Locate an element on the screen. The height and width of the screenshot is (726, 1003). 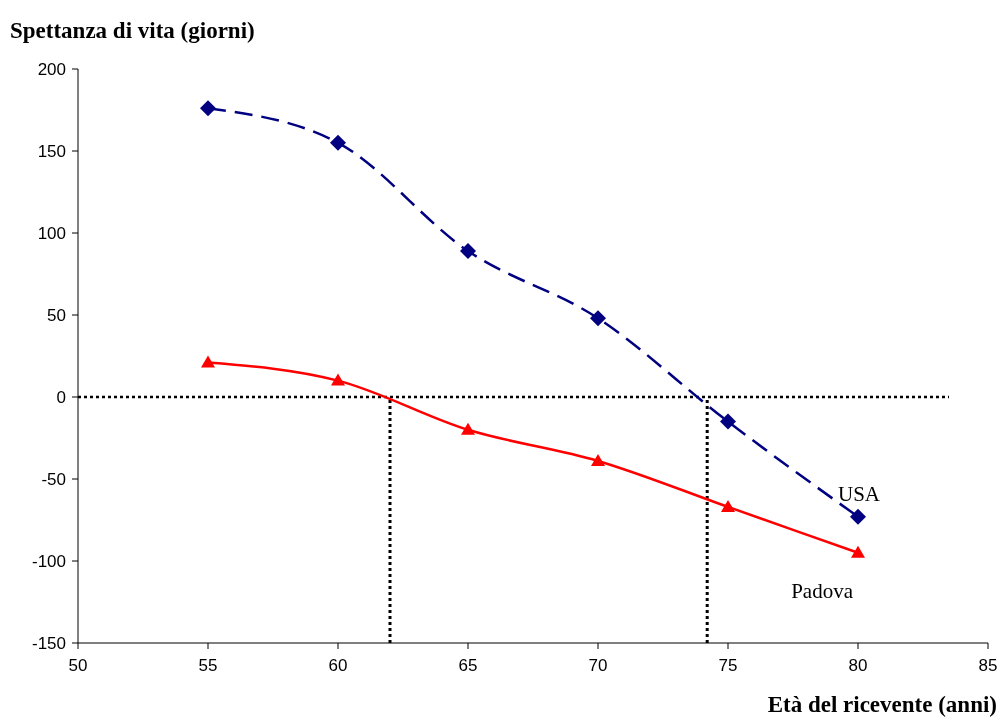
y-tick-label: -100 is located at coordinates (48, 561).